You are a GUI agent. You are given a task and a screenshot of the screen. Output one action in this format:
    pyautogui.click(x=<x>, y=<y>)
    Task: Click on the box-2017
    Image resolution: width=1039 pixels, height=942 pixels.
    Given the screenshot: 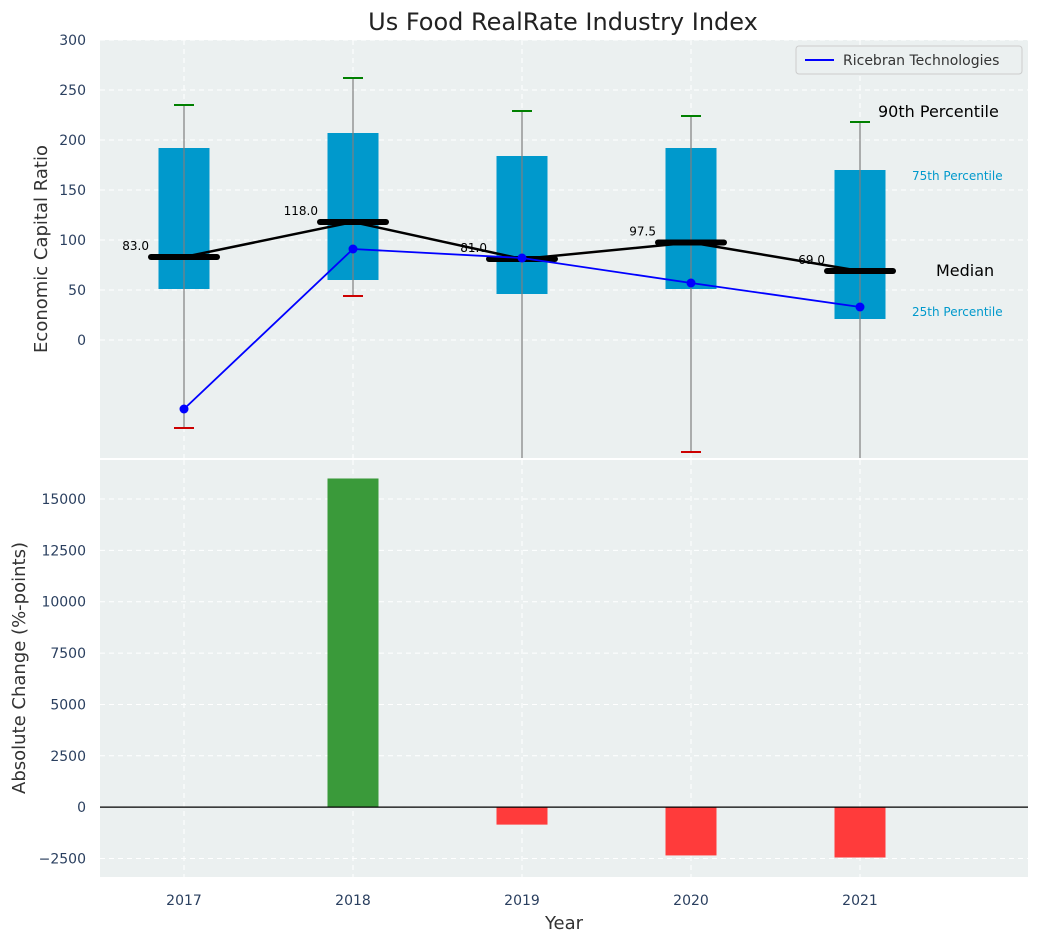 What is the action you would take?
    pyautogui.click(x=184, y=266)
    